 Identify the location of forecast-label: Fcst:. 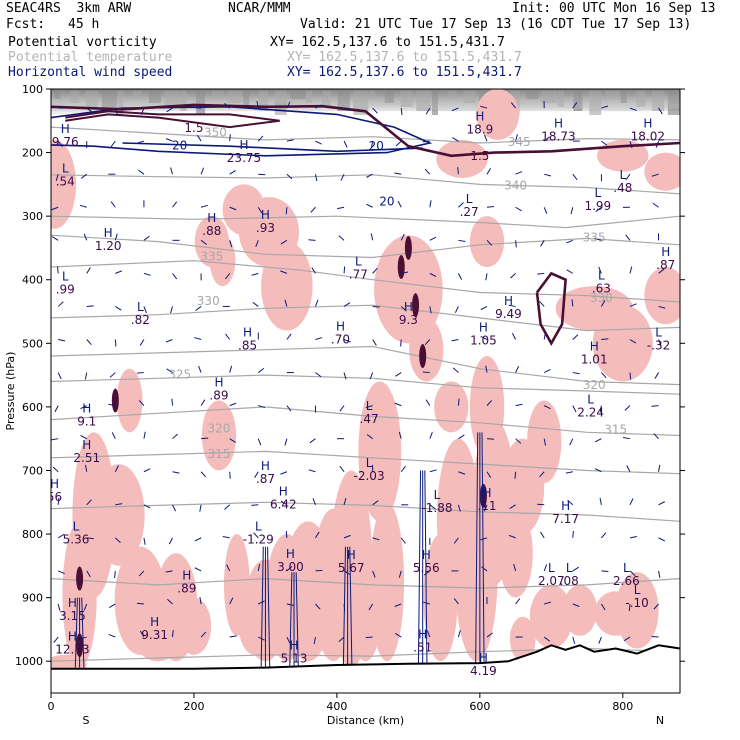
(26, 24).